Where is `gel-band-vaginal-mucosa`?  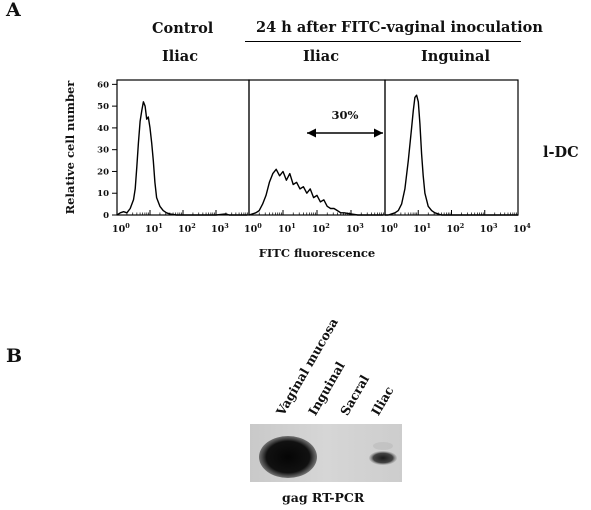 gel-band-vaginal-mucosa is located at coordinates (288, 457).